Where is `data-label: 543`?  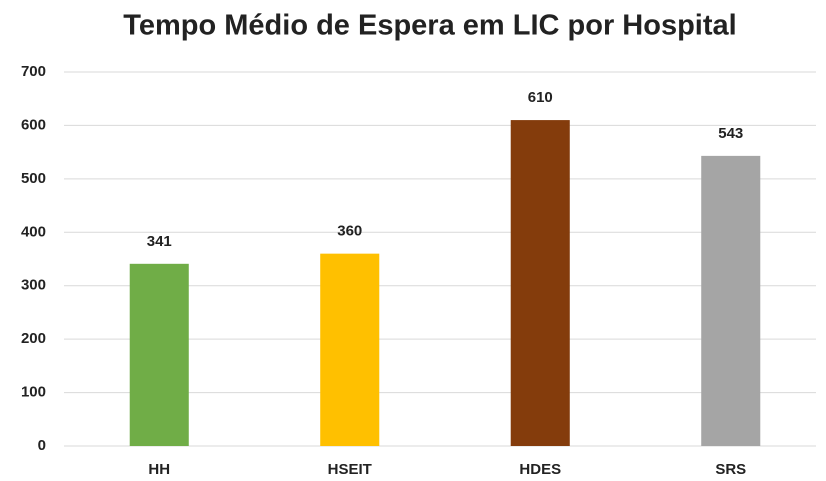 data-label: 543 is located at coordinates (730, 133).